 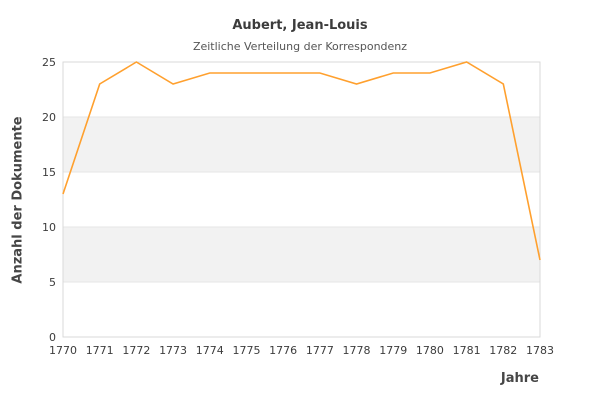 I want to click on x-tick-label: 1772, so click(x=136, y=350).